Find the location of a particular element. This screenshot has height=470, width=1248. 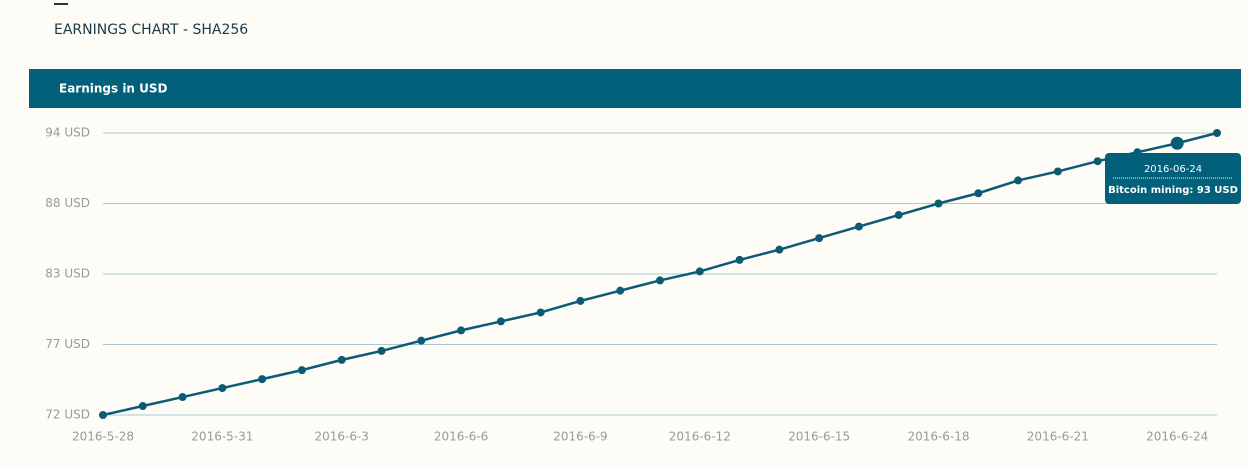

y-tick-label: 94 USD is located at coordinates (67, 133).